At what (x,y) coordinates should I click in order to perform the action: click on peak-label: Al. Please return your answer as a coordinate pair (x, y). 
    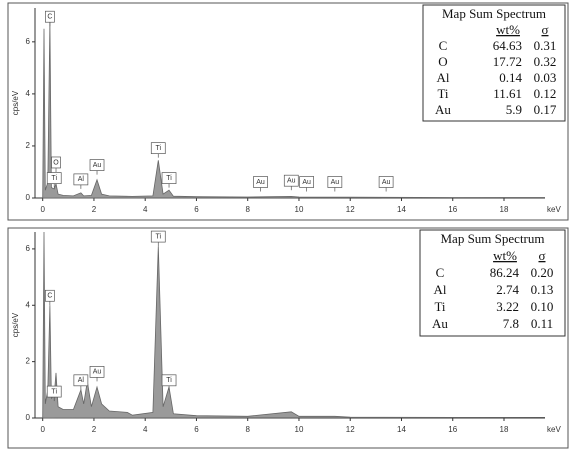
    Looking at the image, I should click on (81, 380).